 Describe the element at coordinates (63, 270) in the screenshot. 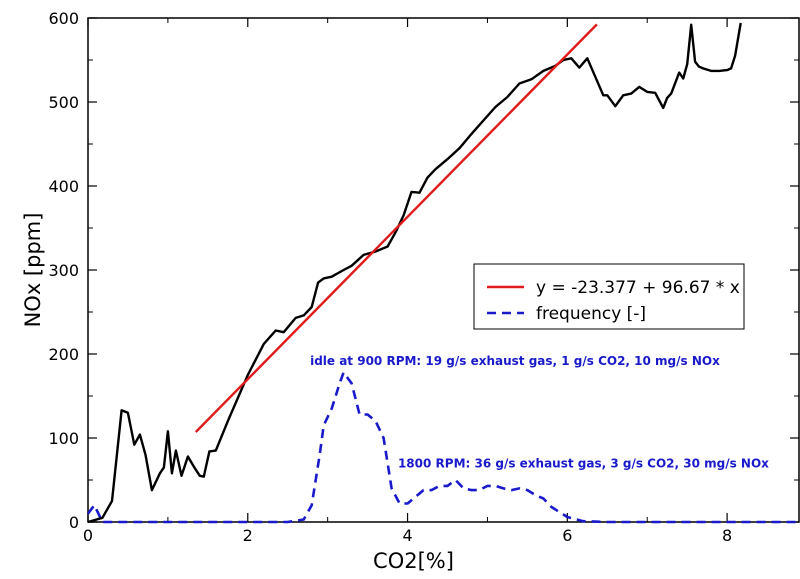

I see `y-tick-label-3: 300` at that location.